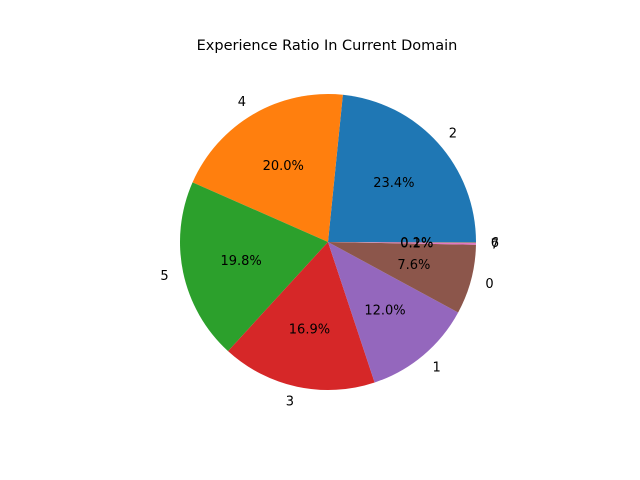 The image size is (640, 480). I want to click on slice-percent-7: 0.2%, so click(416, 244).